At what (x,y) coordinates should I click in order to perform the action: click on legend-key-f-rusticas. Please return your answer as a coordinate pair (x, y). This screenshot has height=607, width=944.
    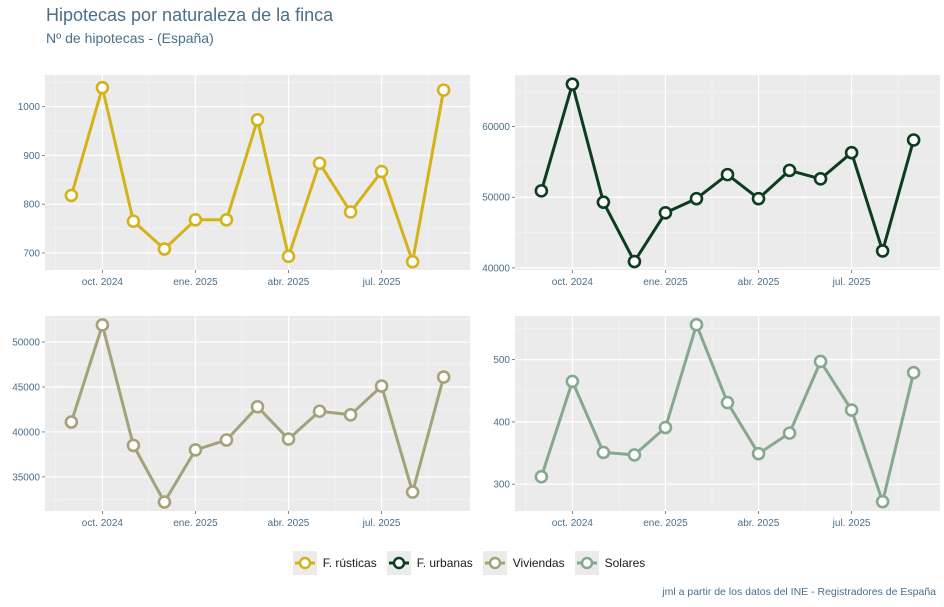
    Looking at the image, I should click on (304, 563).